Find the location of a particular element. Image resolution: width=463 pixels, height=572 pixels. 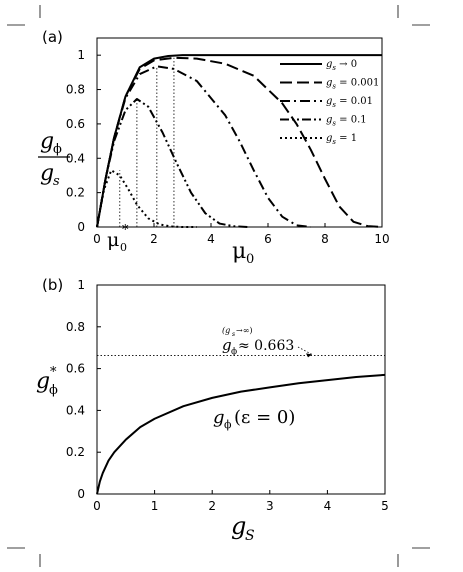

legend-entry-3: gs = 0.1 is located at coordinates (346, 121).